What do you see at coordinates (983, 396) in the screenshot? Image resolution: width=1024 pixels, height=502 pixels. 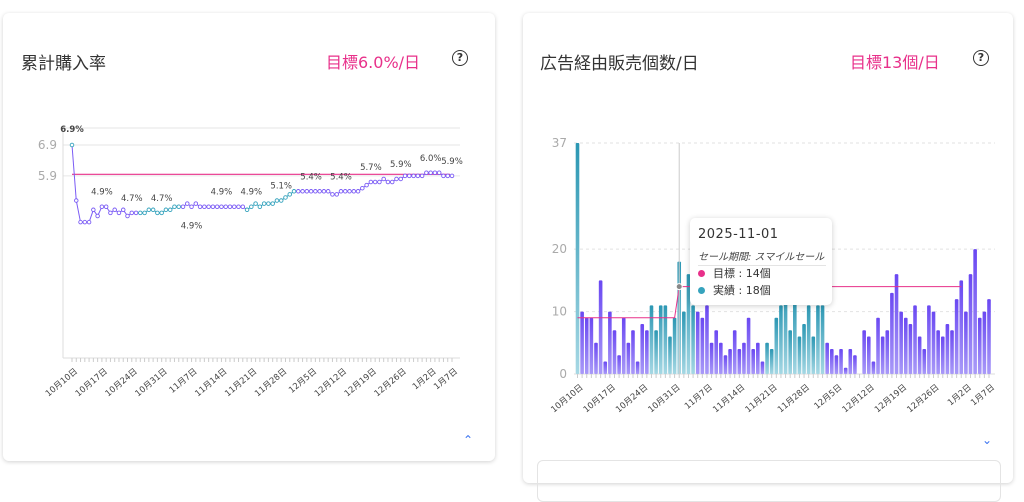 I see `x-tick-label: 1月7日` at bounding box center [983, 396].